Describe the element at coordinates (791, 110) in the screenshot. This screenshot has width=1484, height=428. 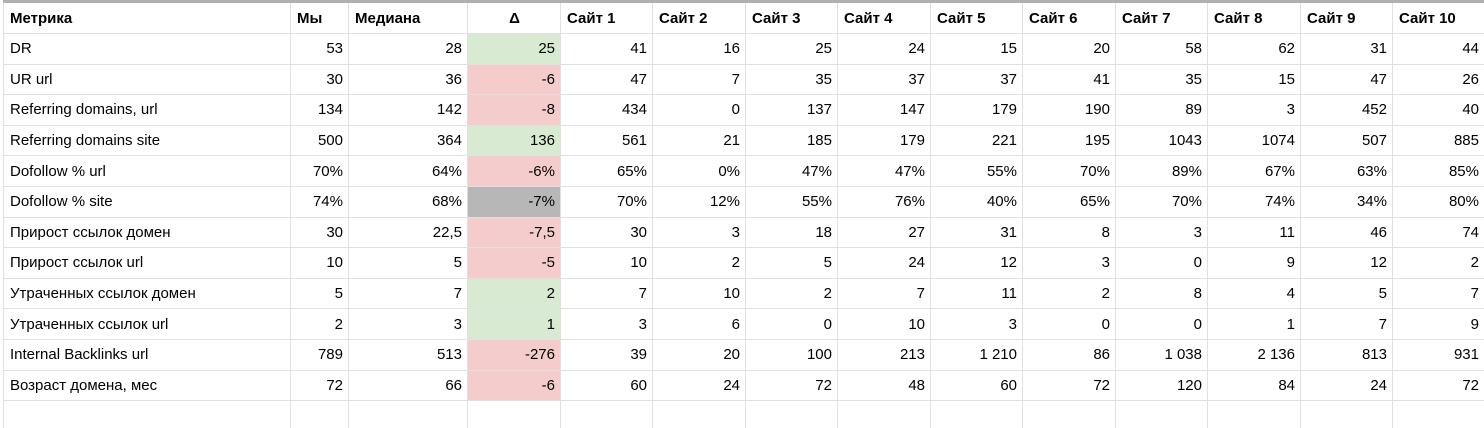
I see `site3-value-cell: 137` at that location.